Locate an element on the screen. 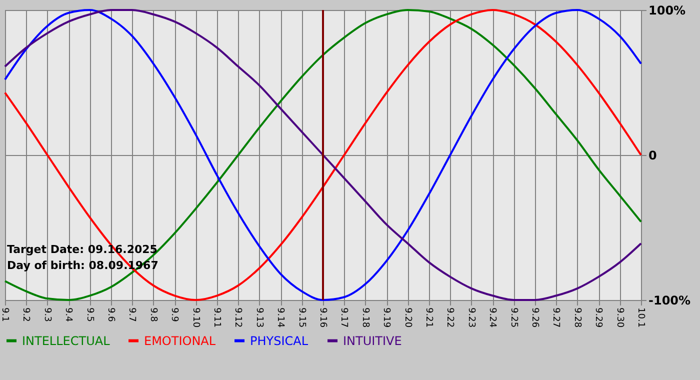 The image size is (700, 380). x-tick-label: 9.20 is located at coordinates (407, 318).